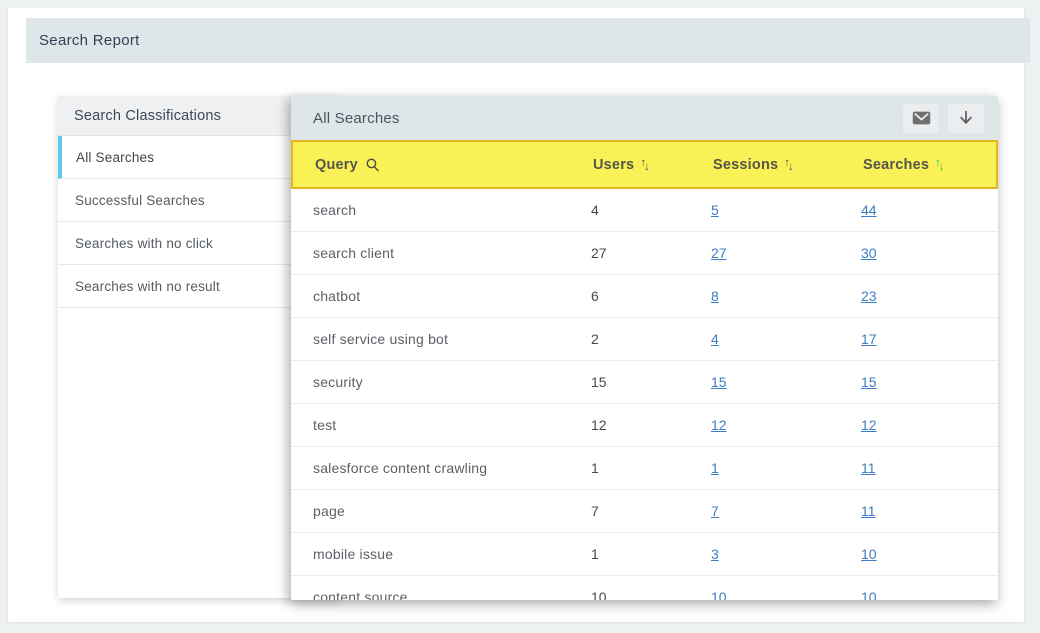 The height and width of the screenshot is (633, 1040). I want to click on column-label: Sessions, so click(746, 164).